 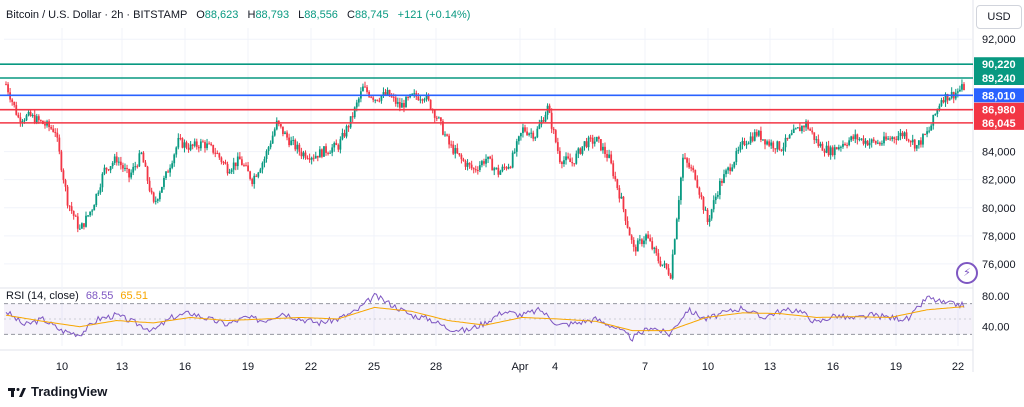 I want to click on lightning-icon: ⚡, so click(x=967, y=273).